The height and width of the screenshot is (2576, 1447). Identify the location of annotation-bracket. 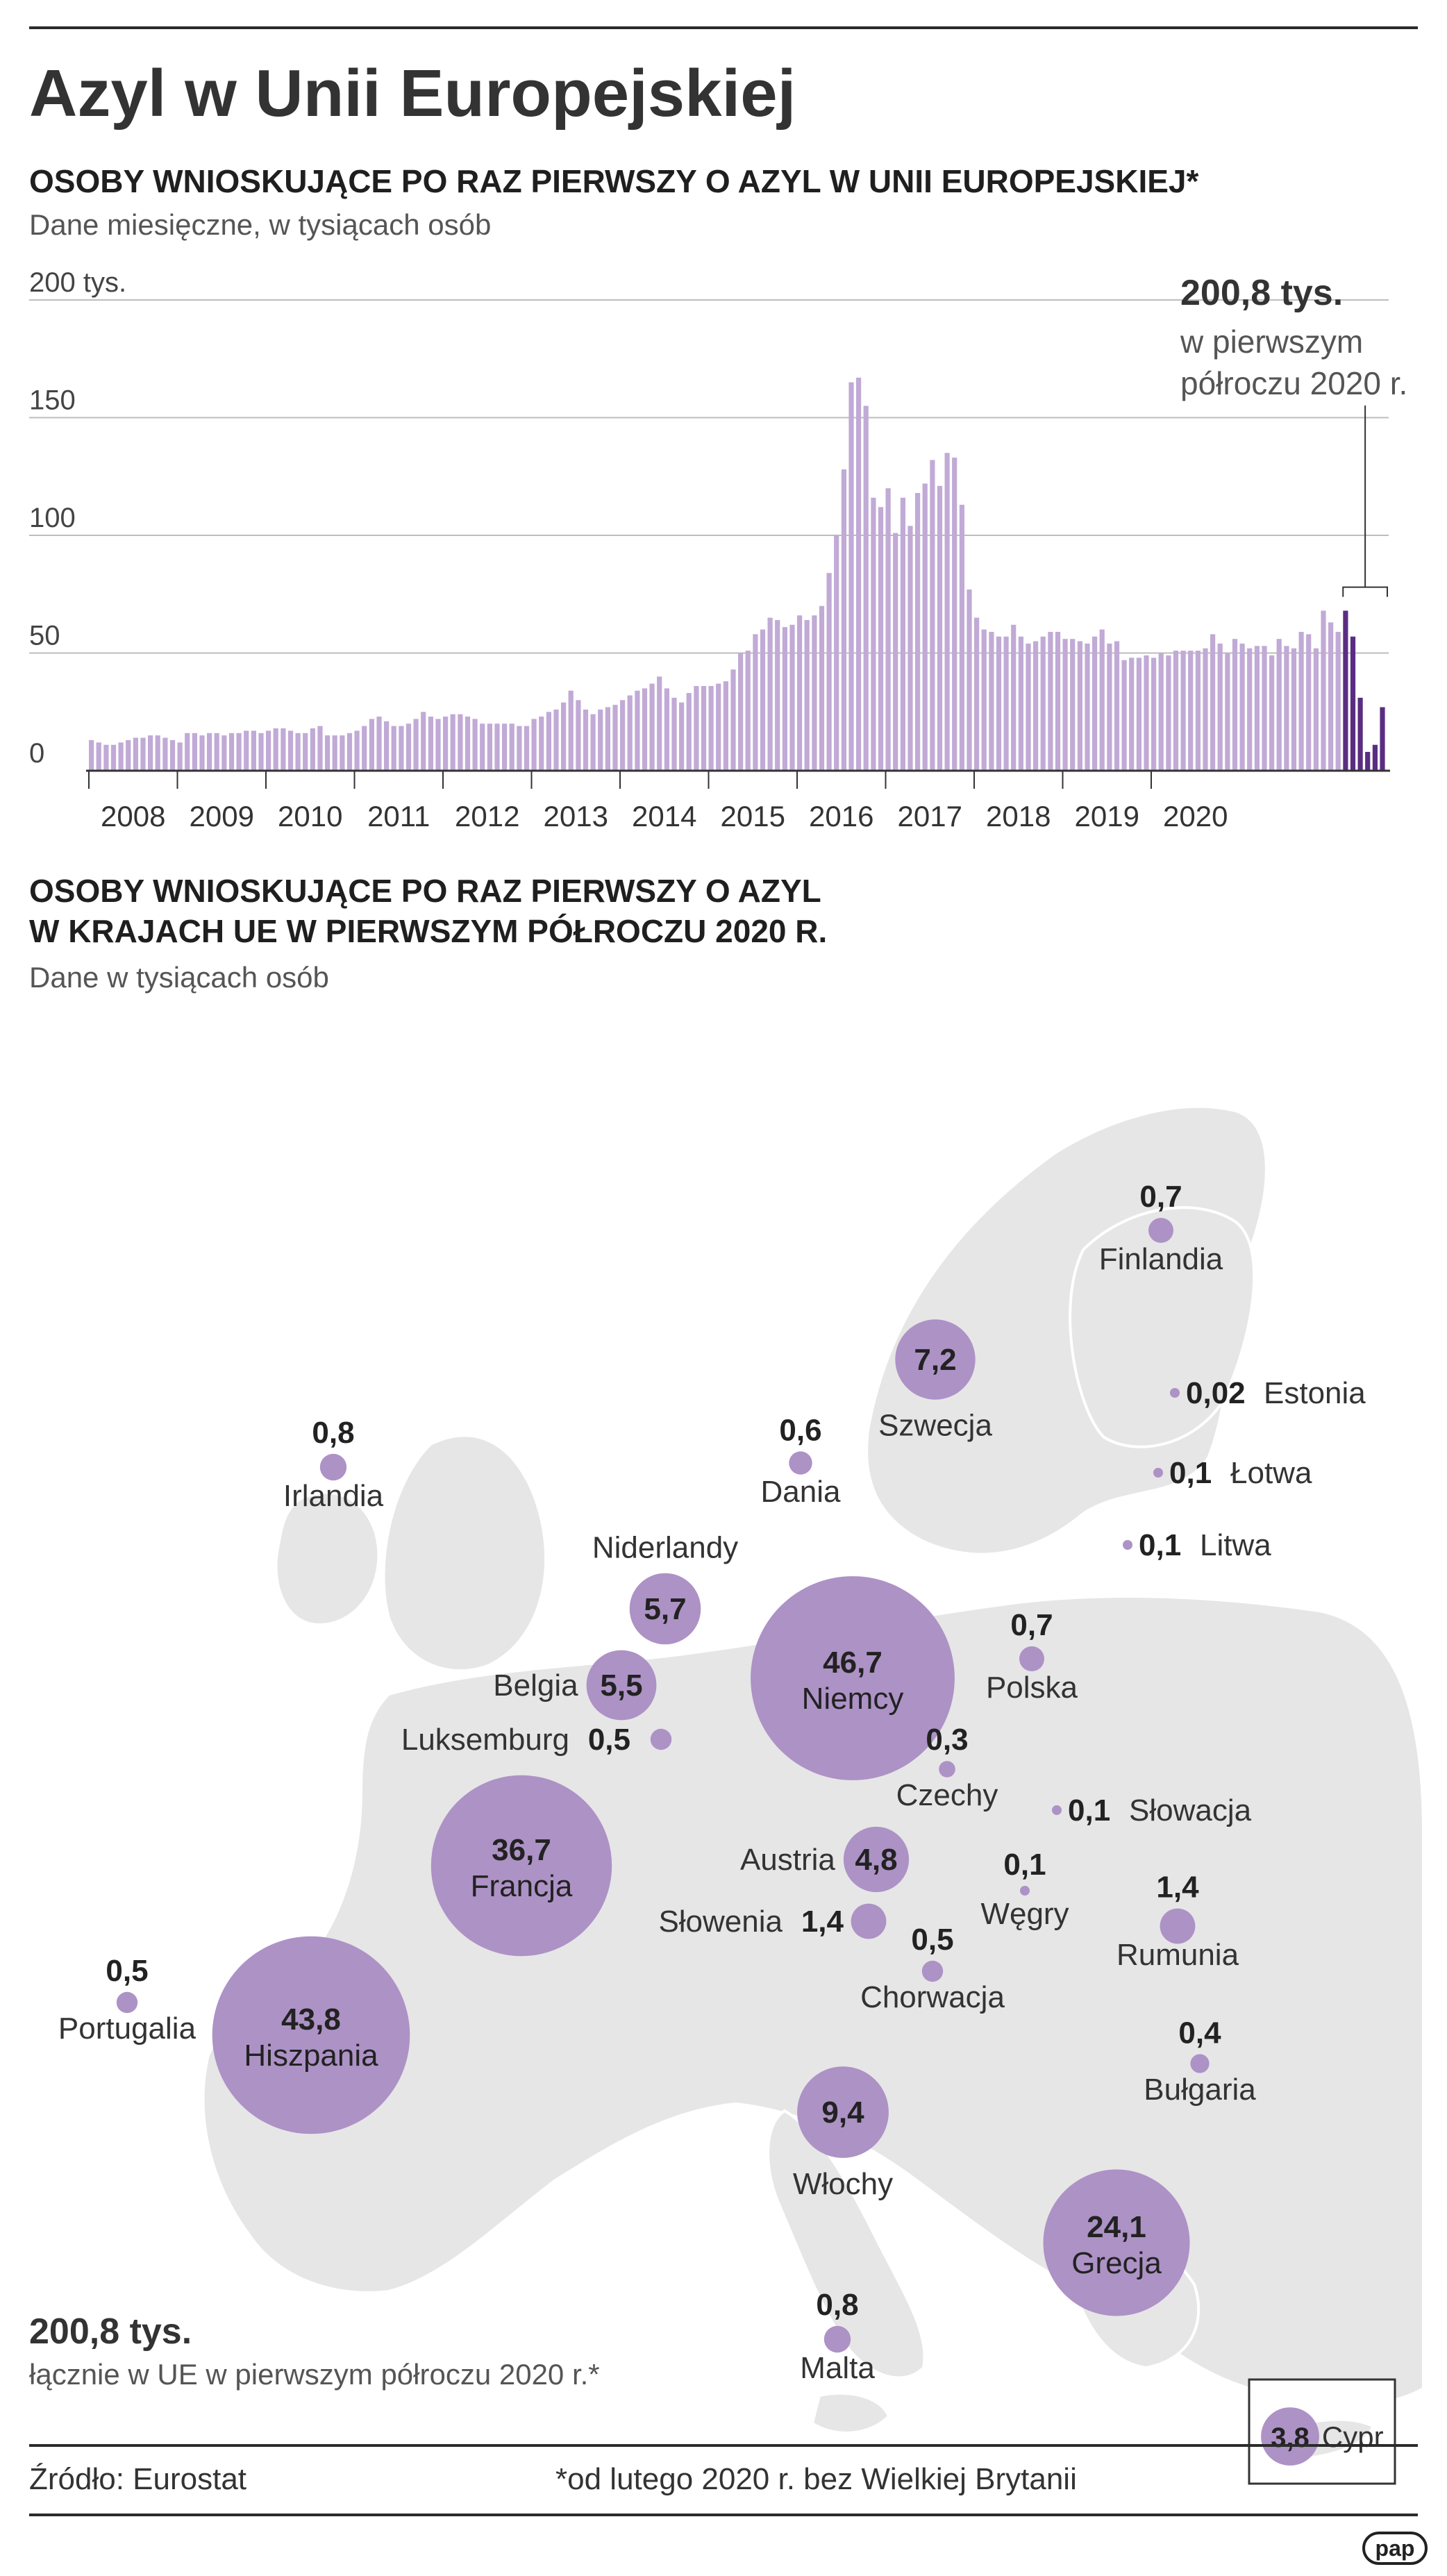
(1365, 591).